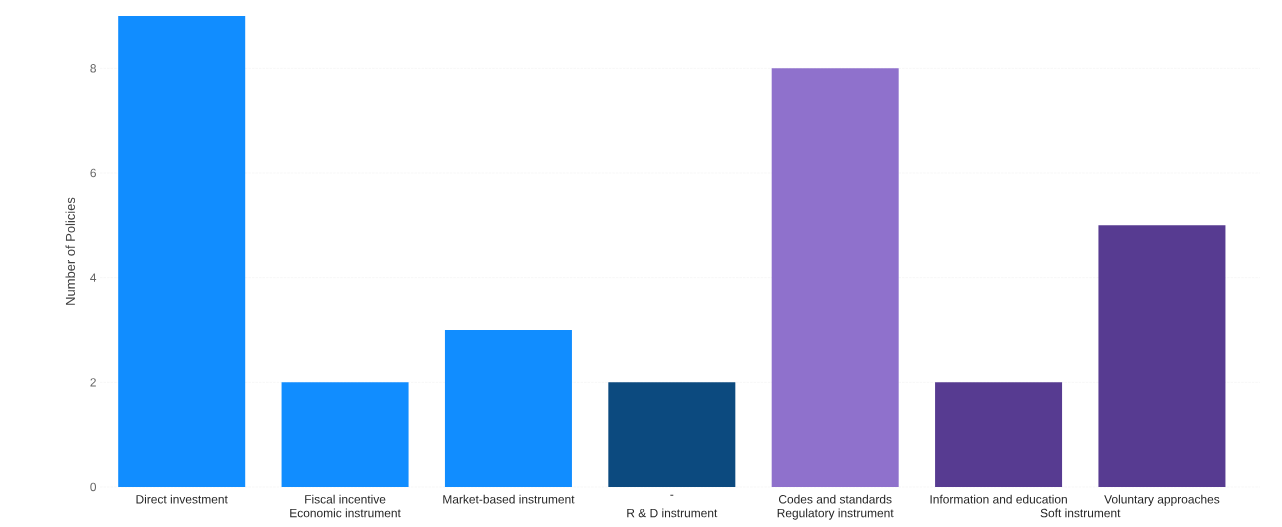 This screenshot has width=1282, height=527. What do you see at coordinates (1080, 513) in the screenshot?
I see `text: Soft instrument` at bounding box center [1080, 513].